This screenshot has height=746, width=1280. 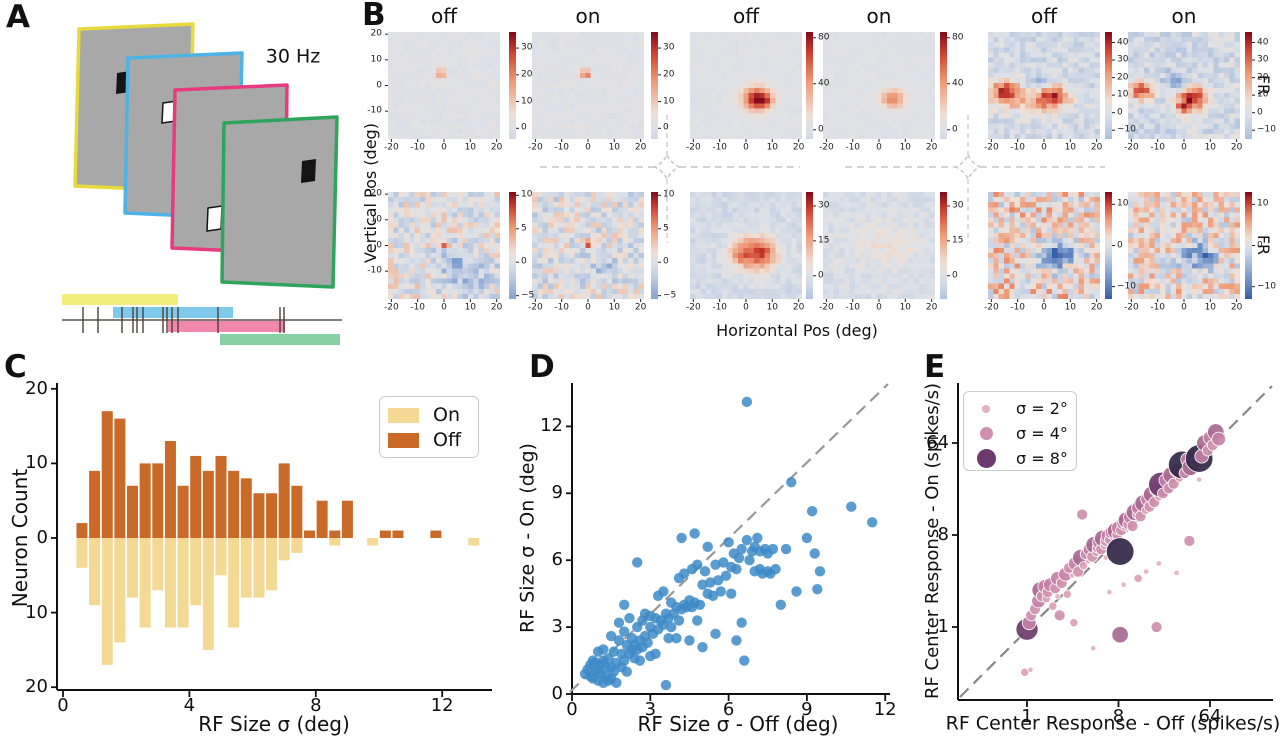 I want to click on c-legend-row-on: On, so click(x=429, y=415).